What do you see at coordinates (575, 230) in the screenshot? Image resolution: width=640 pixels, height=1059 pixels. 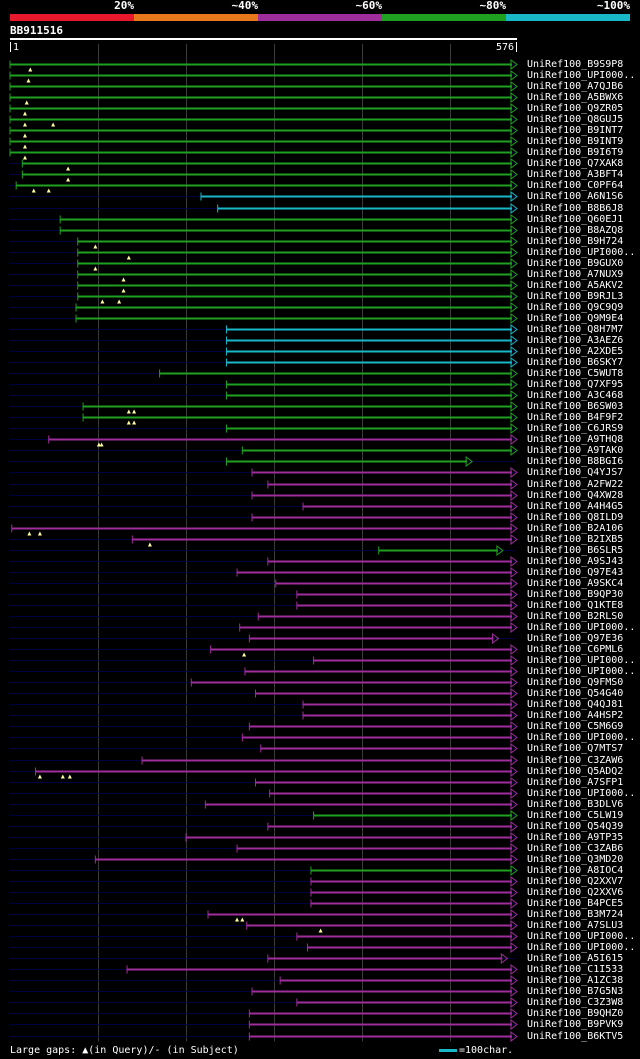 I see `hit-label: UniRef100_B8AZQ8` at bounding box center [575, 230].